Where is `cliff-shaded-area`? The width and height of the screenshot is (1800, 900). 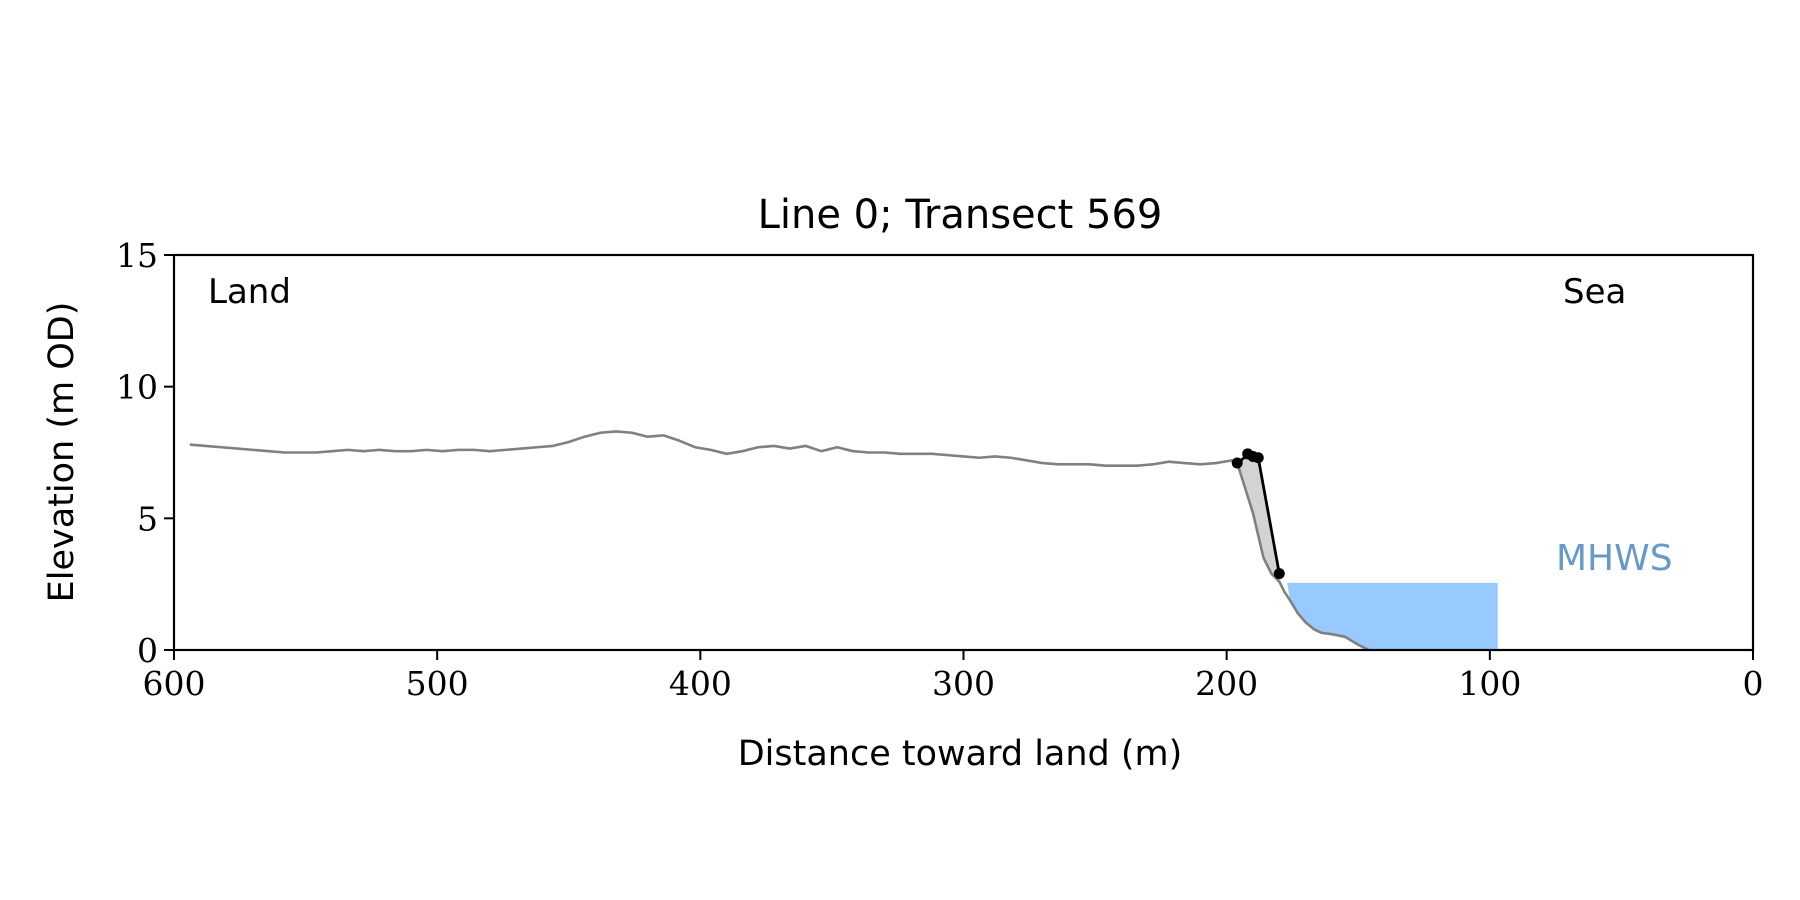
cliff-shaded-area is located at coordinates (1258, 518).